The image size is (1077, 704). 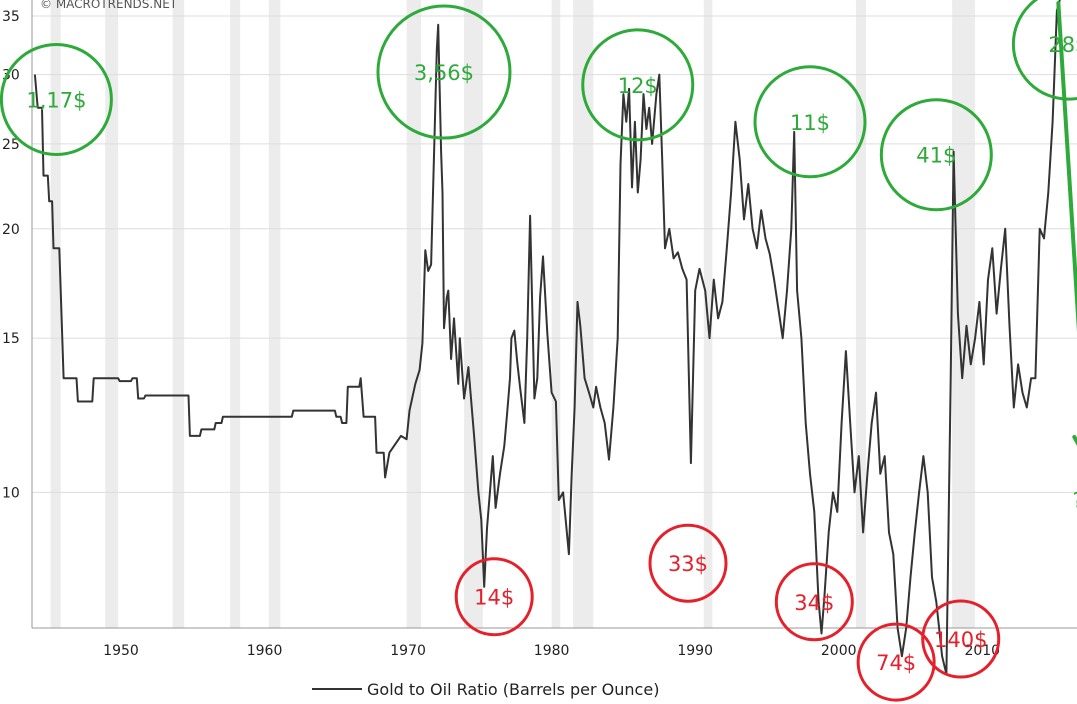 What do you see at coordinates (513, 689) in the screenshot?
I see `legend-label: Gold to Oil Ratio (Barrels per Ounce)` at bounding box center [513, 689].